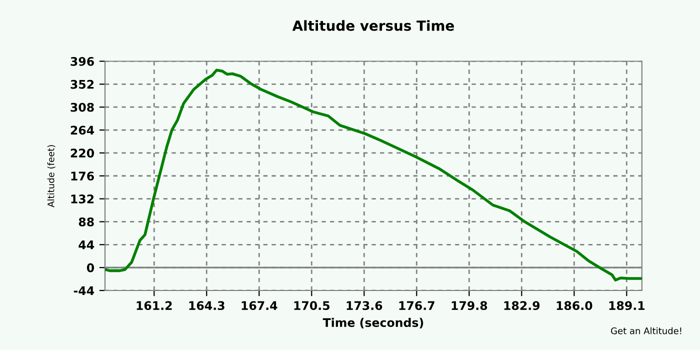  What do you see at coordinates (373, 25) in the screenshot?
I see `chart-title: Altitude versus Time` at bounding box center [373, 25].